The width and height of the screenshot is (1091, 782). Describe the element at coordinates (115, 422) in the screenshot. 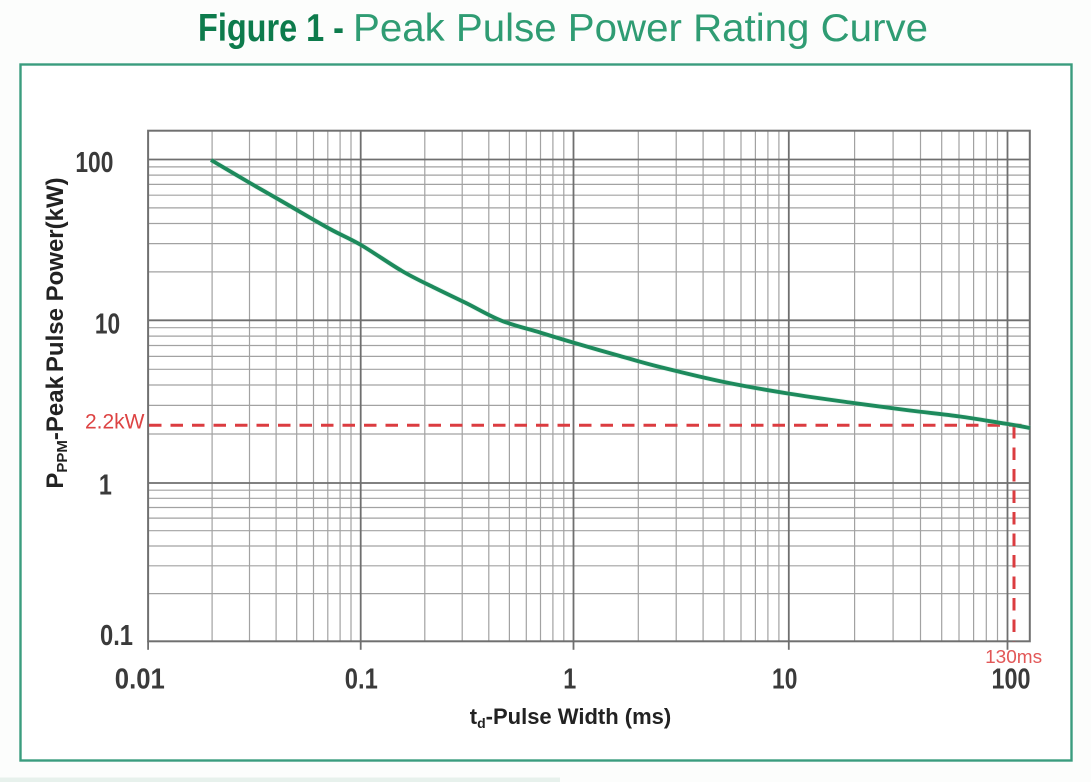

I see `svg-text: 2.2kW` at that location.